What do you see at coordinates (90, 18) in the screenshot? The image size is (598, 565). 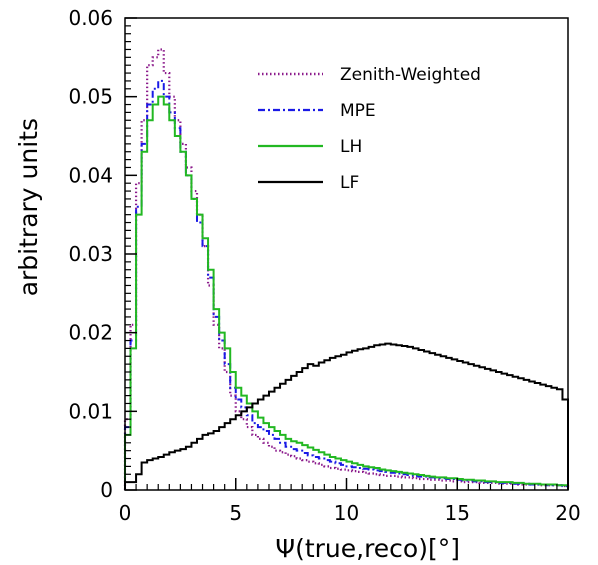 I see `y-tick-label: 0.06` at bounding box center [90, 18].